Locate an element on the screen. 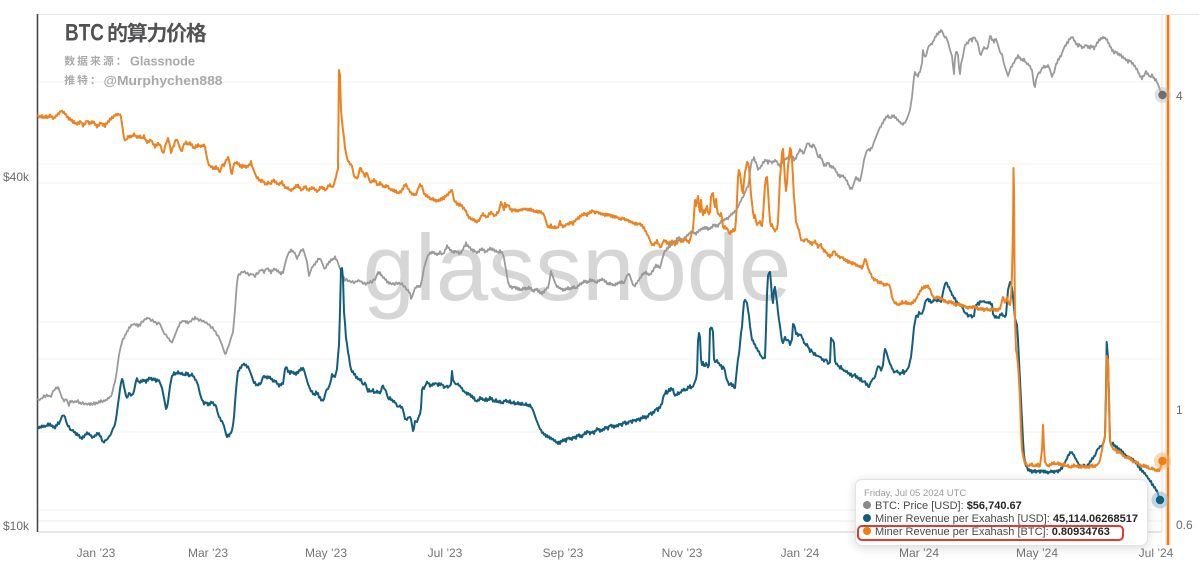 The width and height of the screenshot is (1199, 571). svg-text: BTC is located at coordinates (84, 33).